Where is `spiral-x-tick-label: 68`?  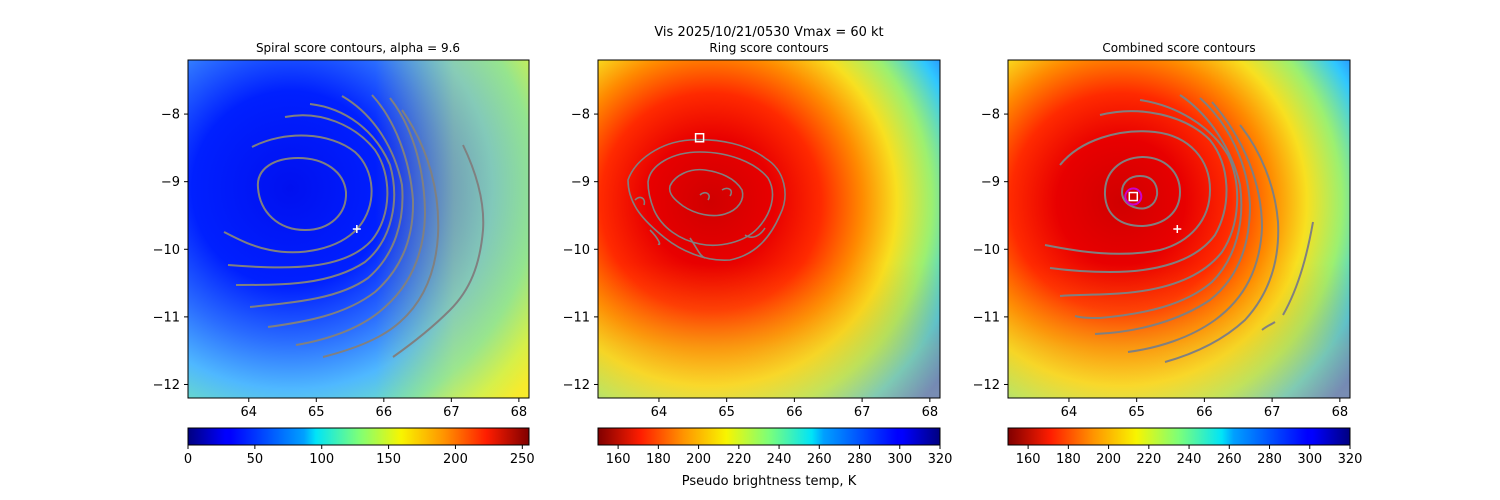
spiral-x-tick-label: 68 is located at coordinates (519, 412).